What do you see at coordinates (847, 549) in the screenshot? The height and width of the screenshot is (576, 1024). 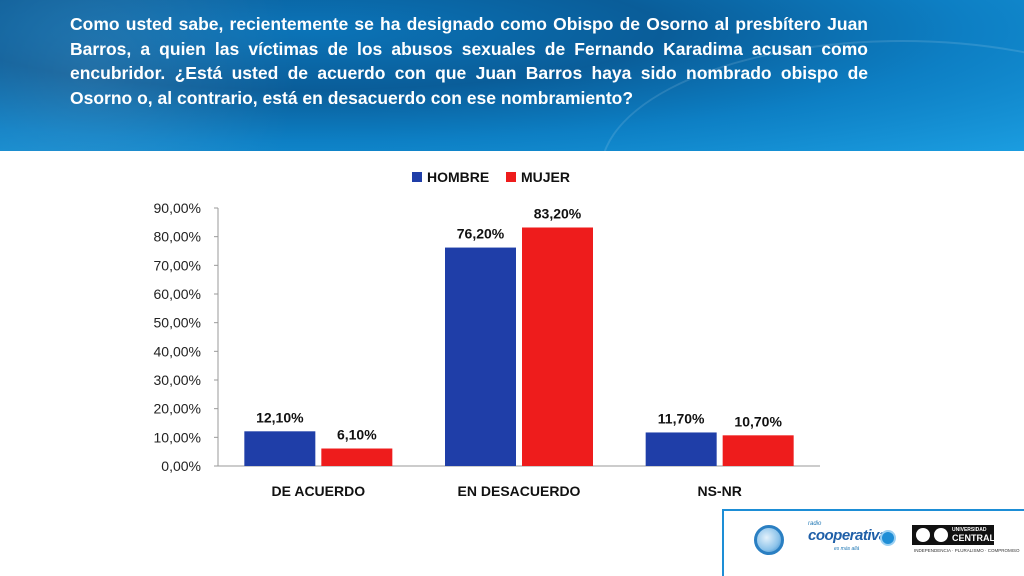 I see `cooperativa-logo-tagline: es más allá` at bounding box center [847, 549].